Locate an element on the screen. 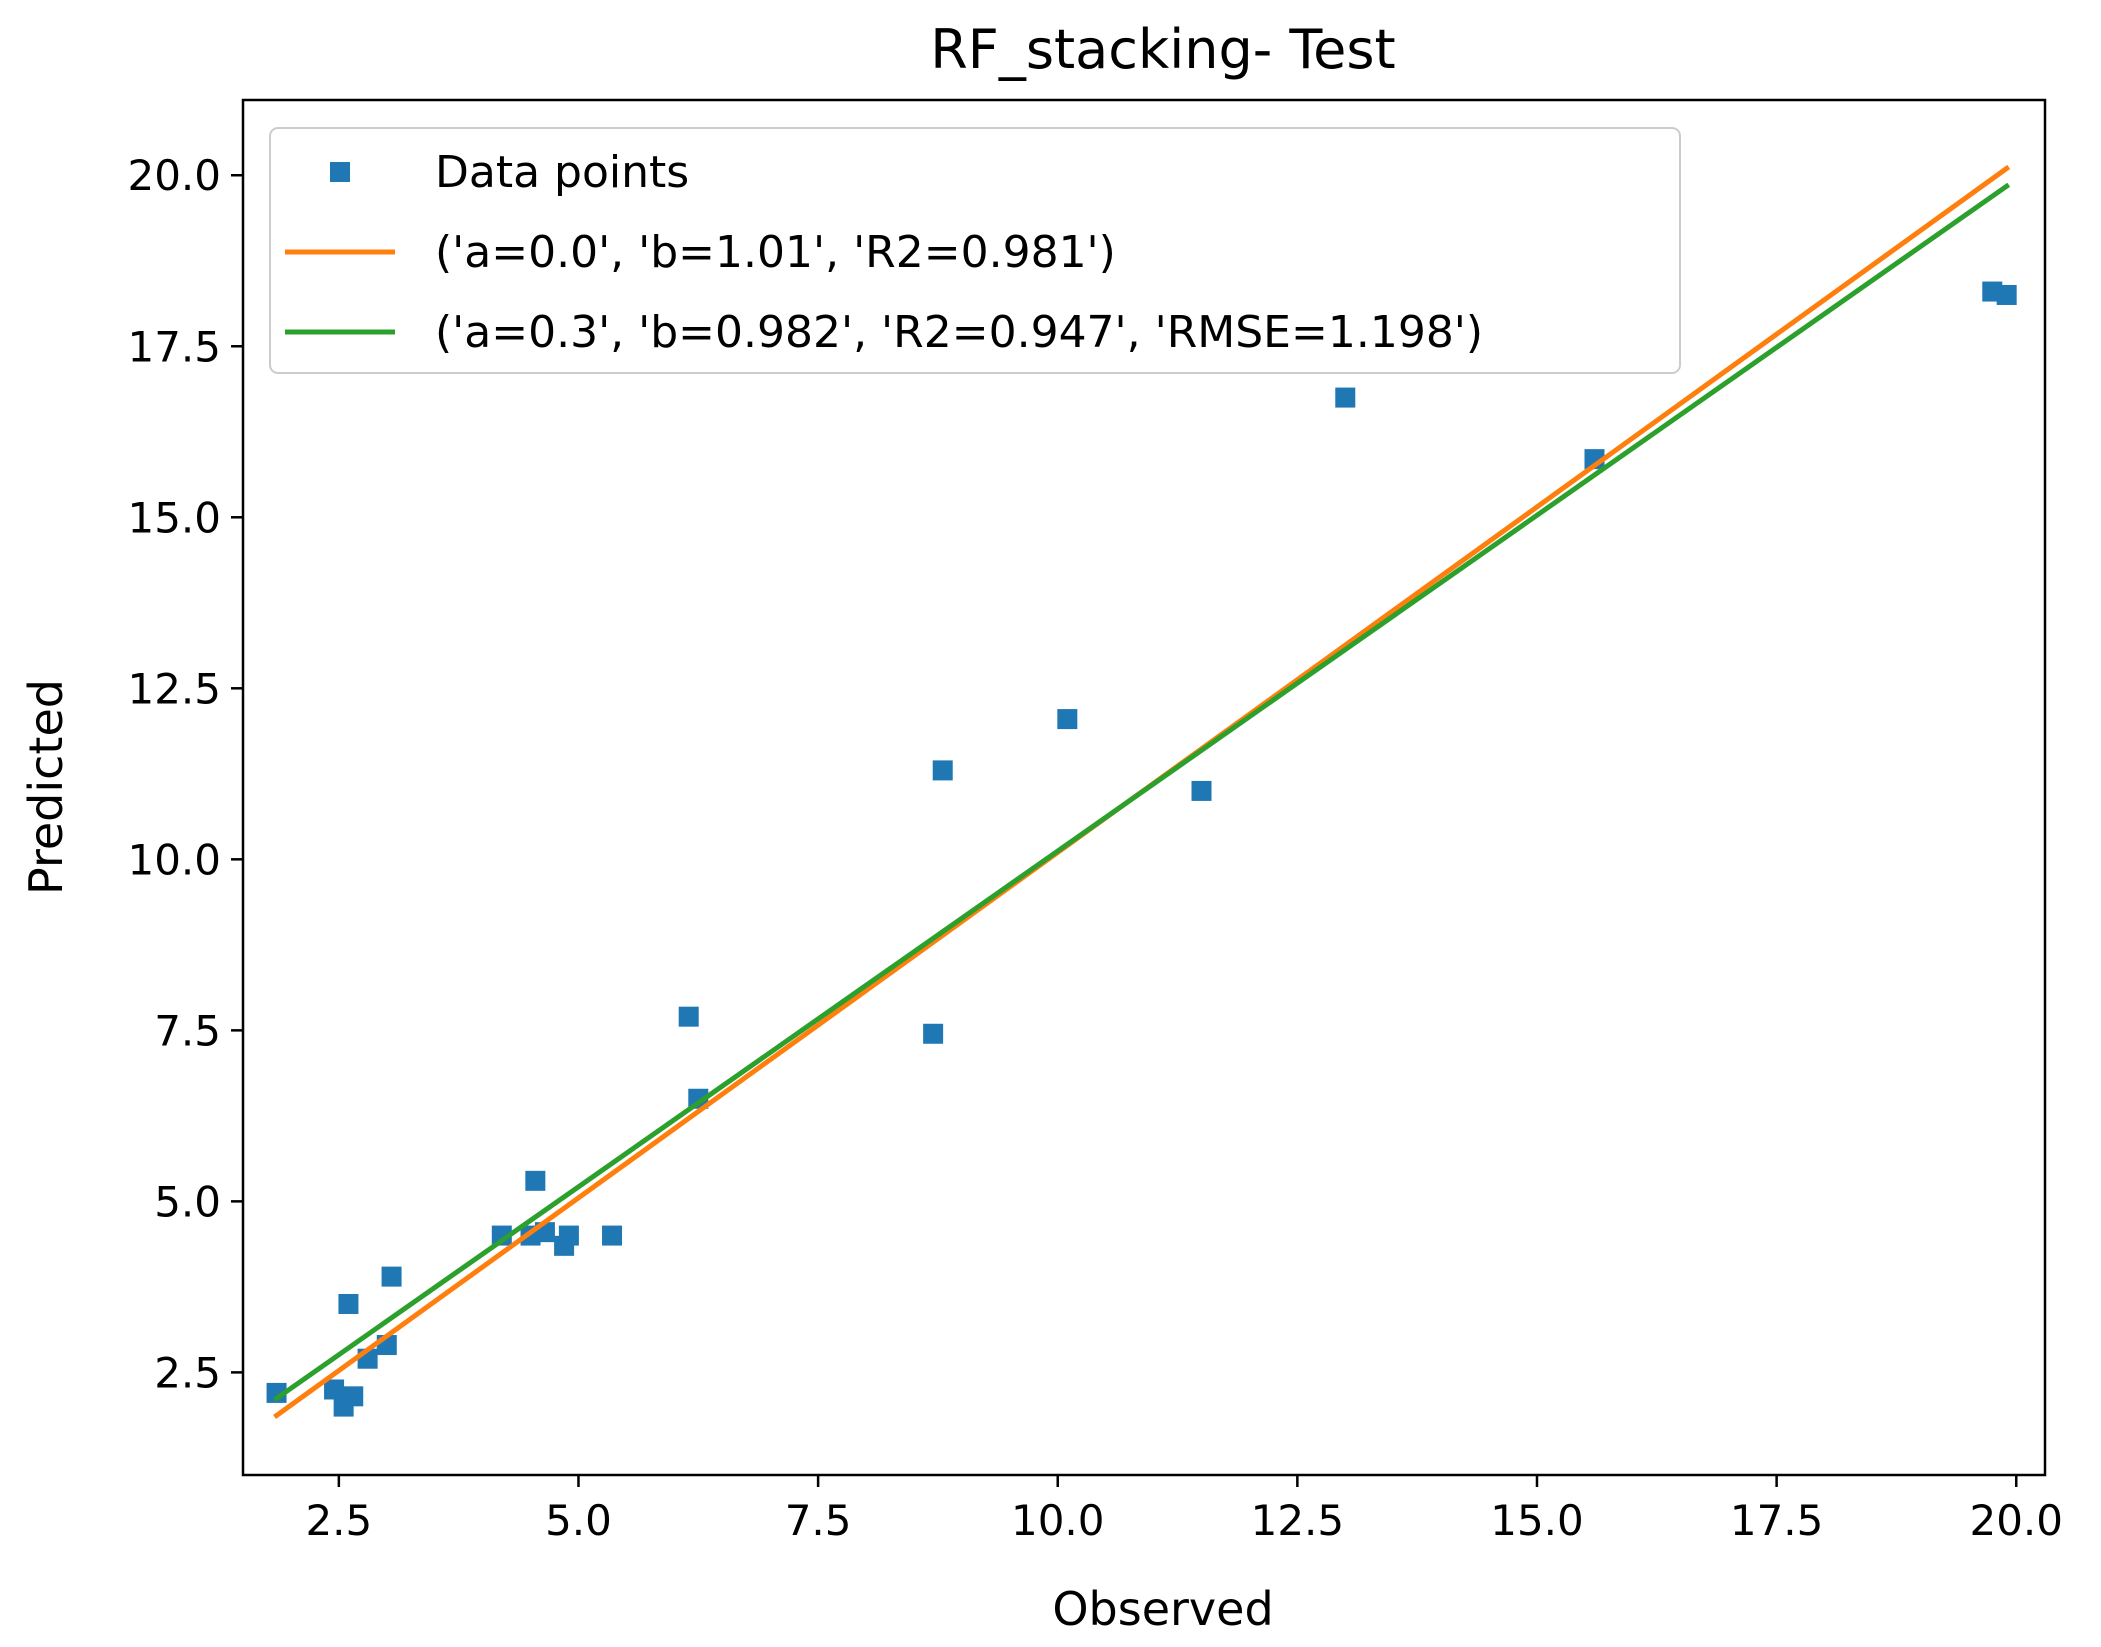  y-axis: 2.5 5.0 7.5 10.0 12.5 15.0 17.5 20.0 is located at coordinates (185, 774).